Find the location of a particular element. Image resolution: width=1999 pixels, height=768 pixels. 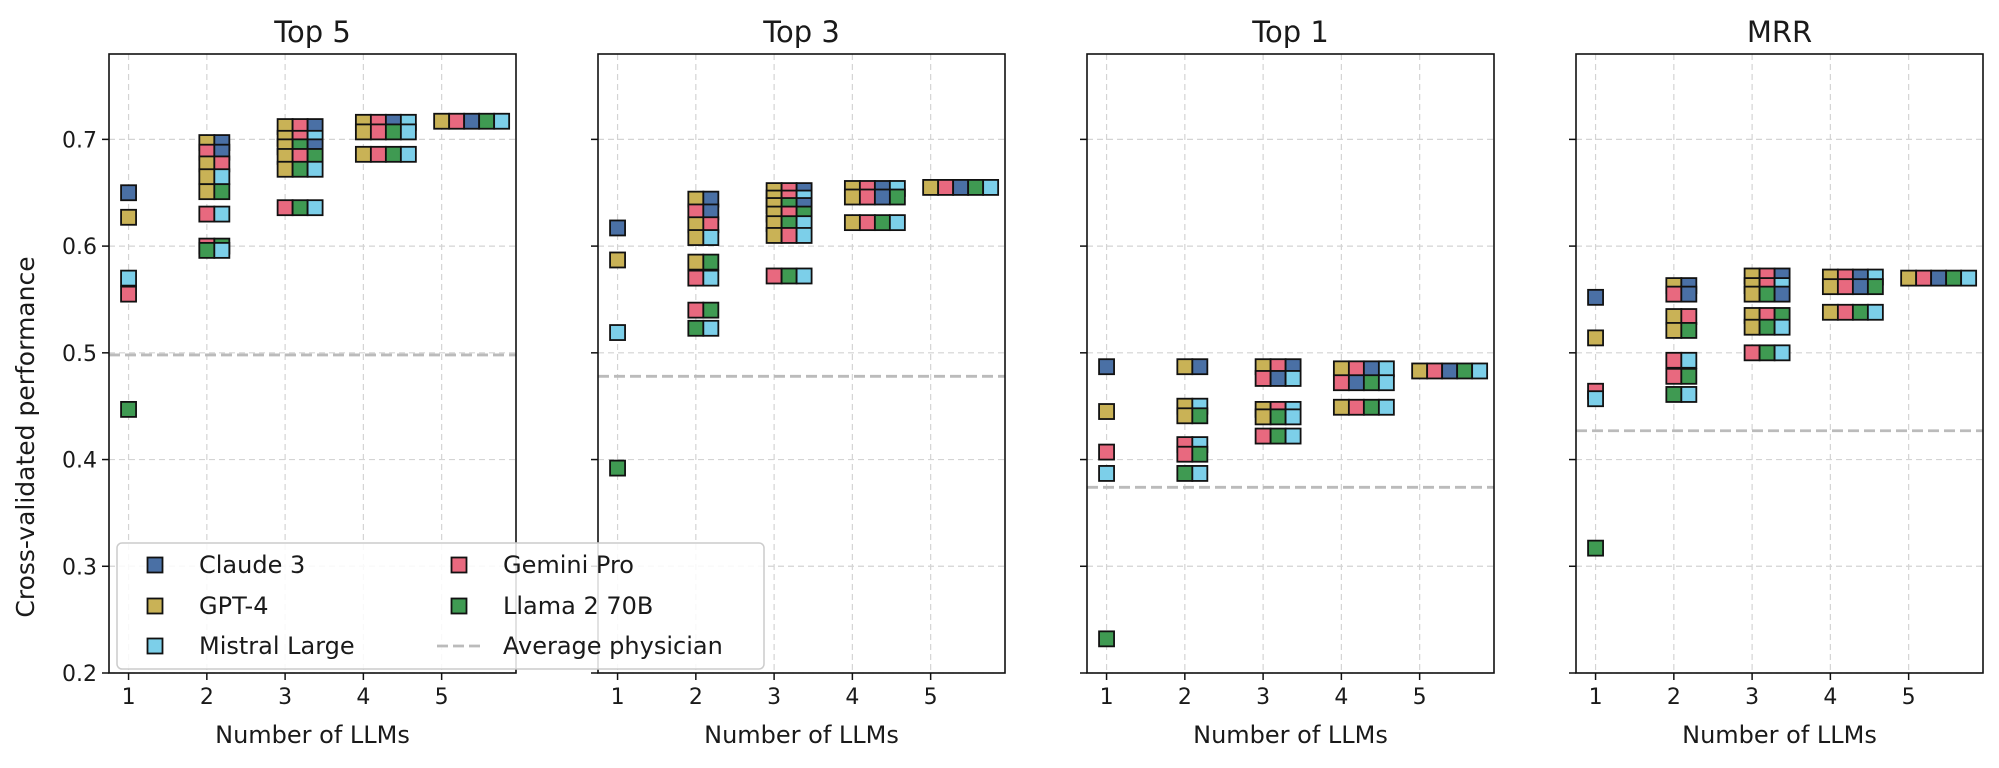

legend-marker-gemini-pro is located at coordinates (459, 565).